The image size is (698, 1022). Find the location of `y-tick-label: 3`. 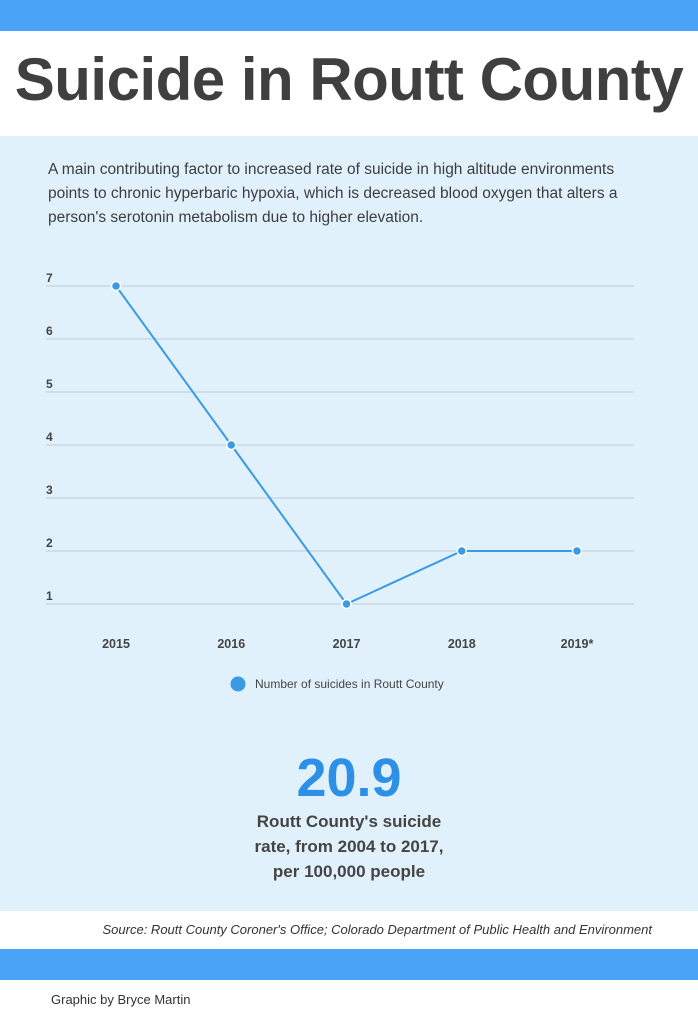

y-tick-label: 3 is located at coordinates (49, 490).